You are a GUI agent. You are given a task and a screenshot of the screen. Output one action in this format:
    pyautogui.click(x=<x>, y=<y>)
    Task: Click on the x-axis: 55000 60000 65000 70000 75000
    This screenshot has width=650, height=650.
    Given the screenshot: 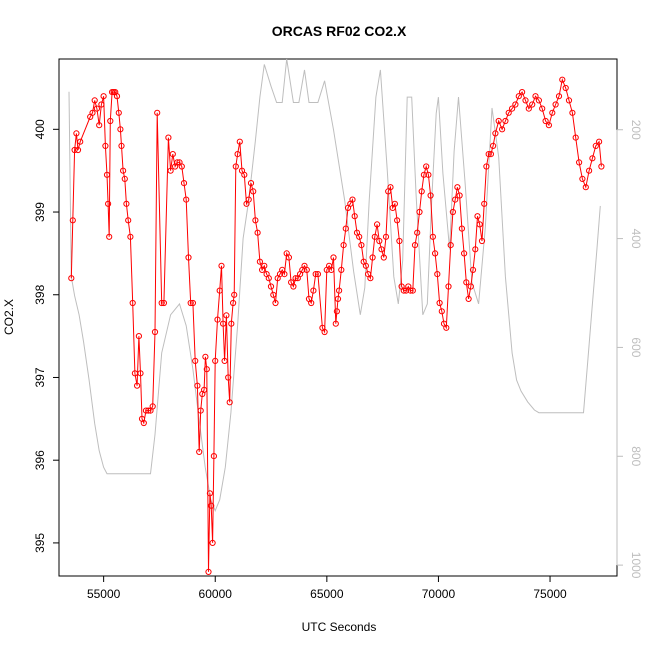 What is the action you would take?
    pyautogui.click(x=327, y=588)
    